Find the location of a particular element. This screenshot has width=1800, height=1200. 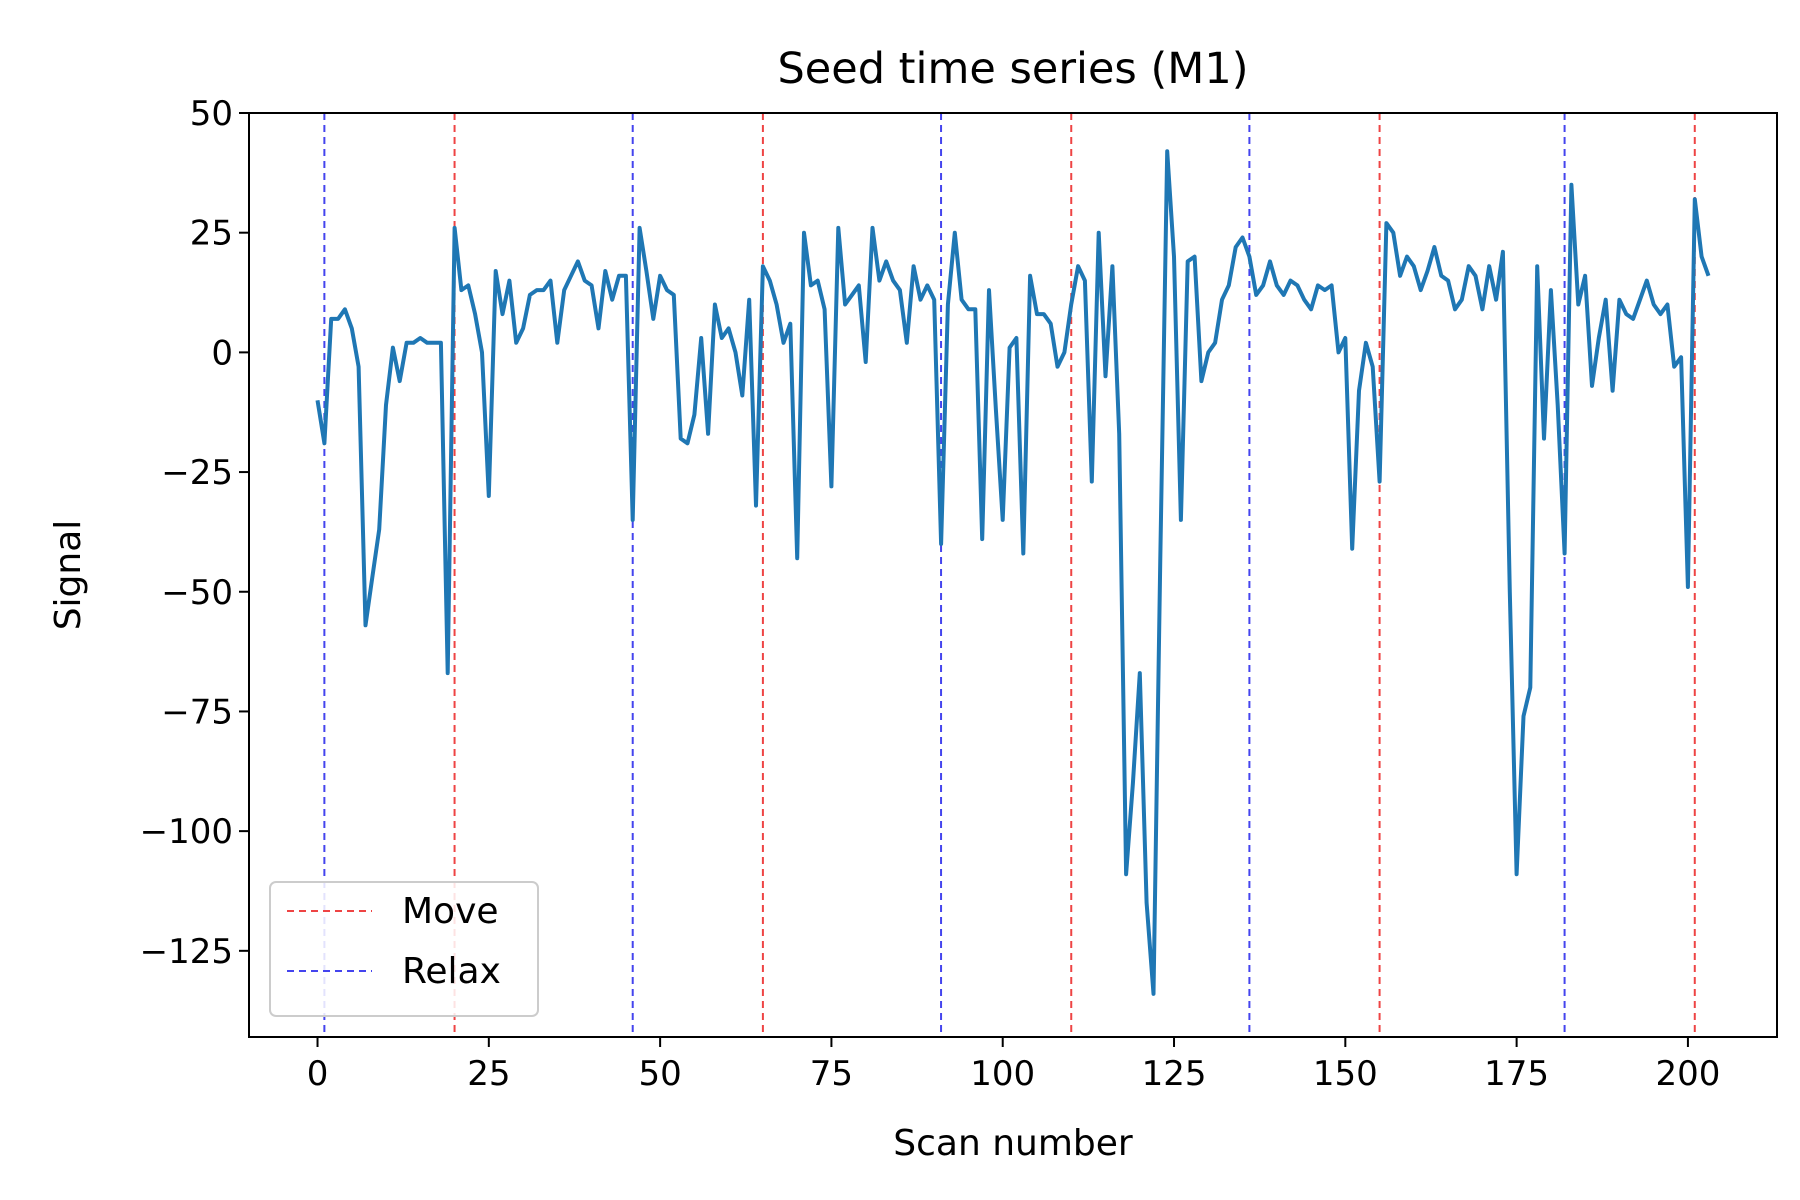

y-axis-ticks: 50 25 0 −25 −50 −75 −100 −125 is located at coordinates (194, 533).